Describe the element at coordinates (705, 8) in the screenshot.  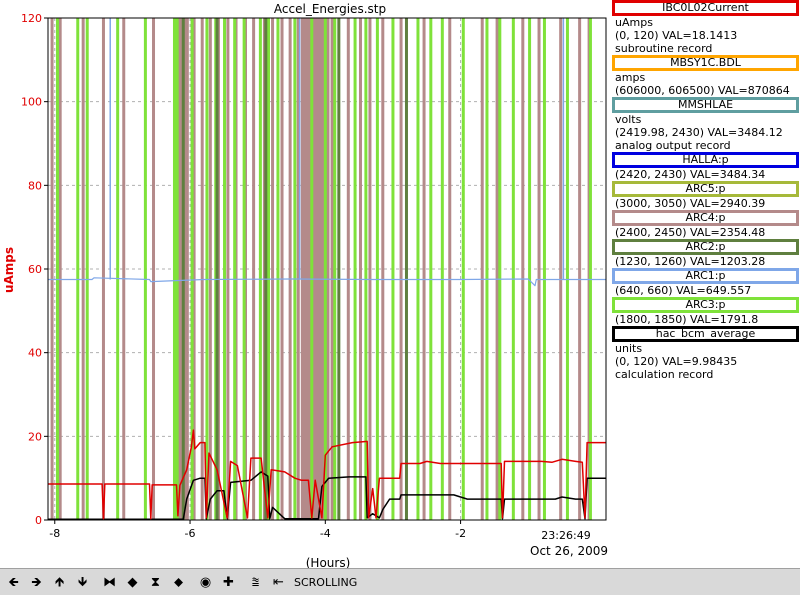
I see `legend-entry-name: IBC0L02Current` at that location.